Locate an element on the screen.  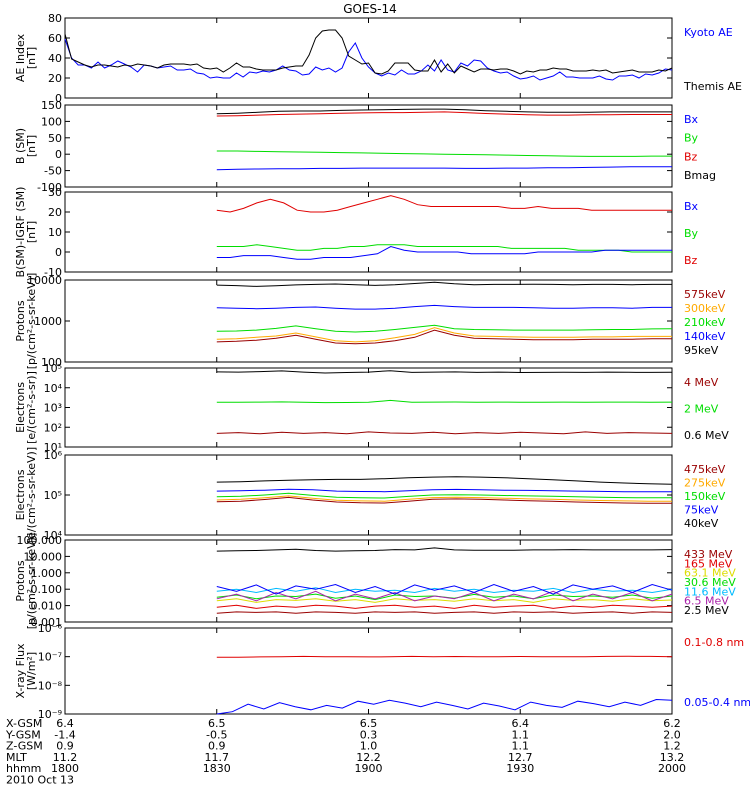
legend-entry: 275keV is located at coordinates (705, 483).